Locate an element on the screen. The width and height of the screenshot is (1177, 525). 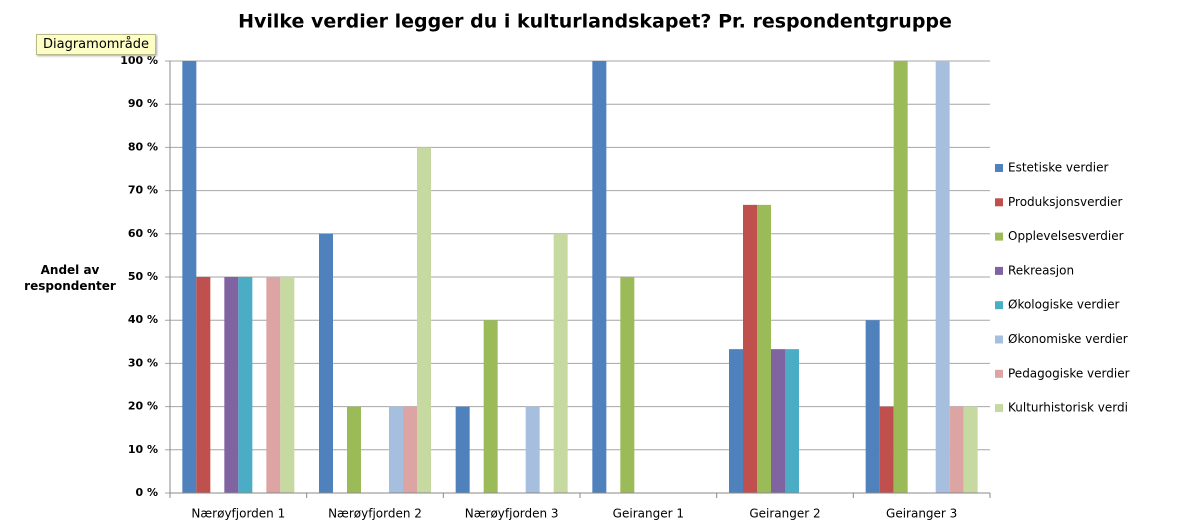
x-tick-label: Nærøyfjorden 2 is located at coordinates (375, 514).